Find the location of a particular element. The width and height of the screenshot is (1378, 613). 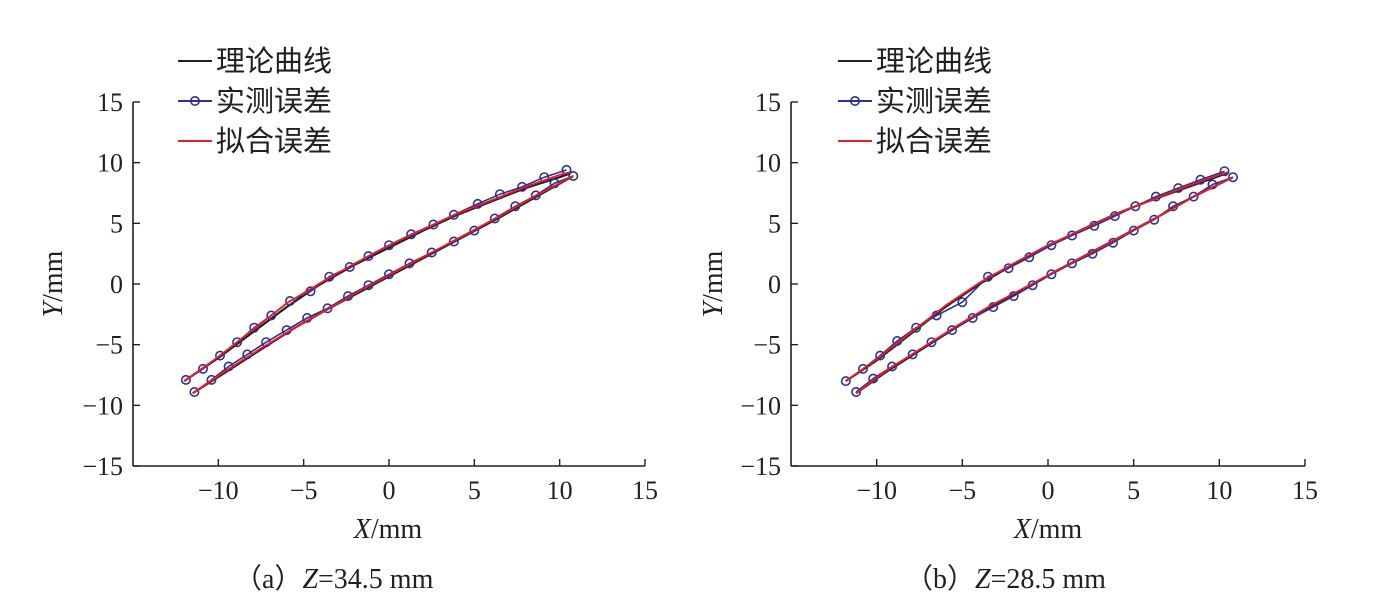

caption-value: =34.5 mm is located at coordinates (376, 579).